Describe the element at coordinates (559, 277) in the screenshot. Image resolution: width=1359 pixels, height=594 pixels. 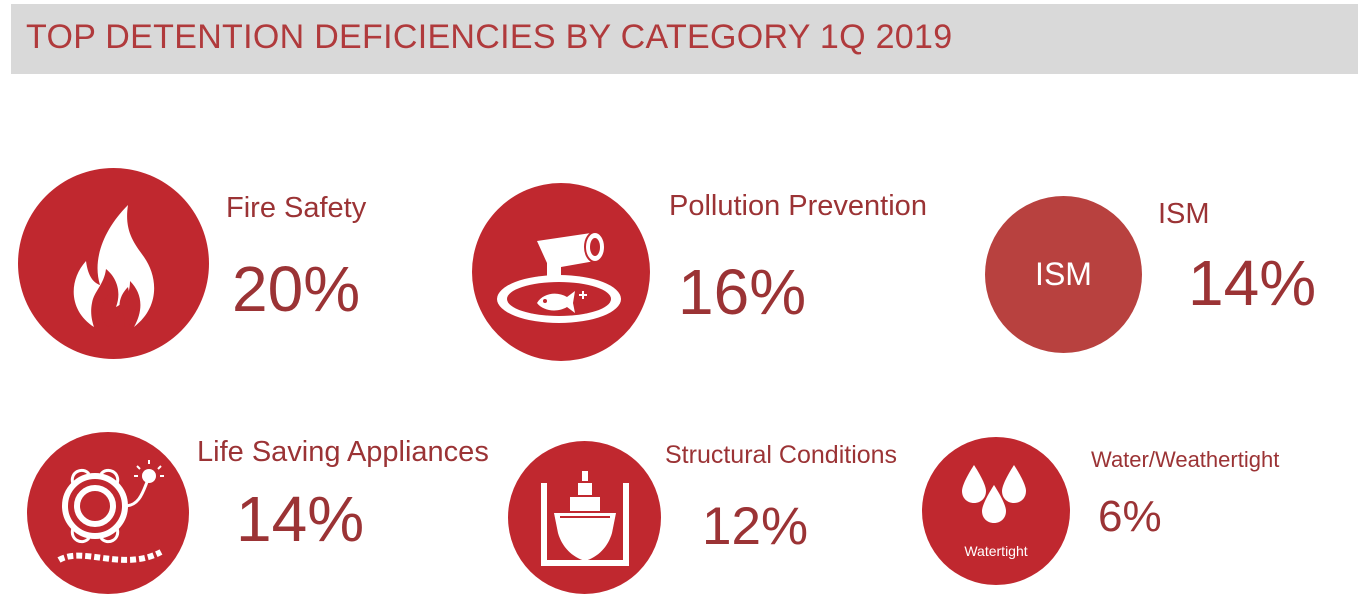
I see `pollution-pipe-fish-icon` at that location.